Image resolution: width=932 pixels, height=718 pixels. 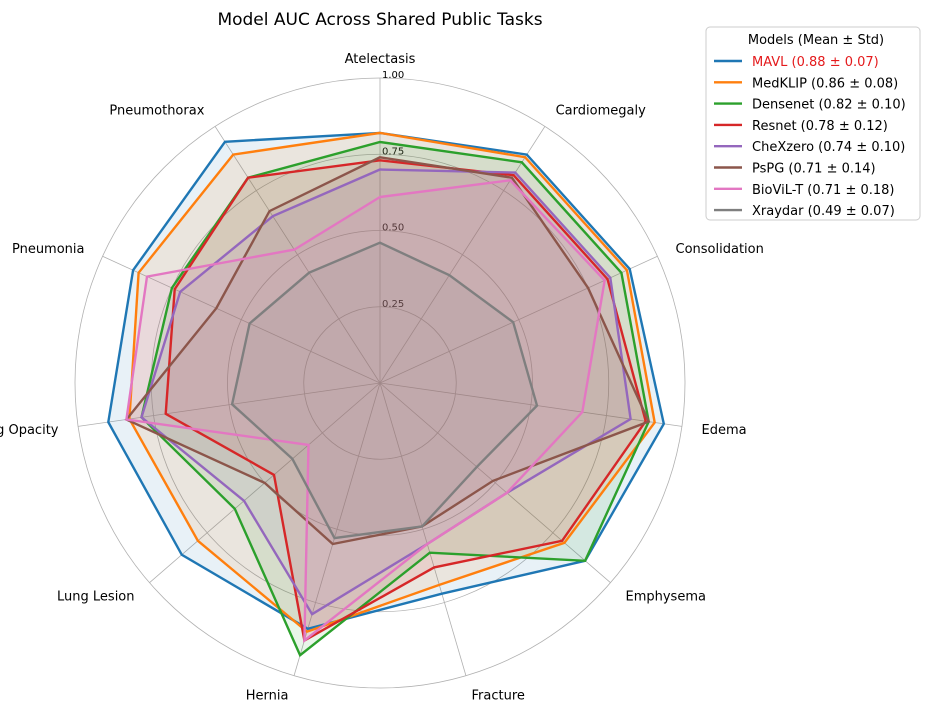 What do you see at coordinates (829, 105) in the screenshot?
I see `legend-entry: Densenet (0.82 ± 0.10)` at bounding box center [829, 105].